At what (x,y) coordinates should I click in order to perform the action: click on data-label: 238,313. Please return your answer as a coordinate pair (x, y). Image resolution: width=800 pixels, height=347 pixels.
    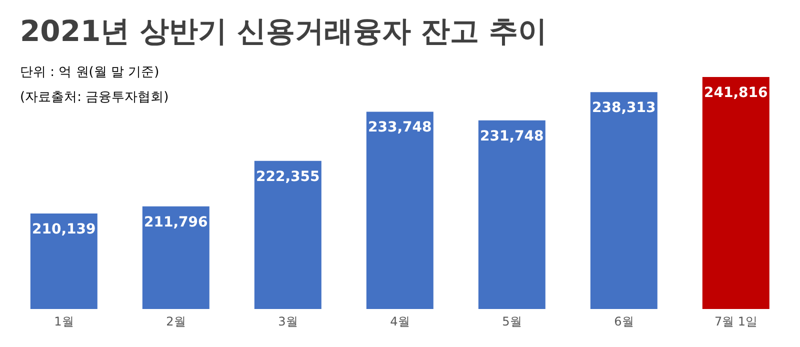
    Looking at the image, I should click on (624, 108).